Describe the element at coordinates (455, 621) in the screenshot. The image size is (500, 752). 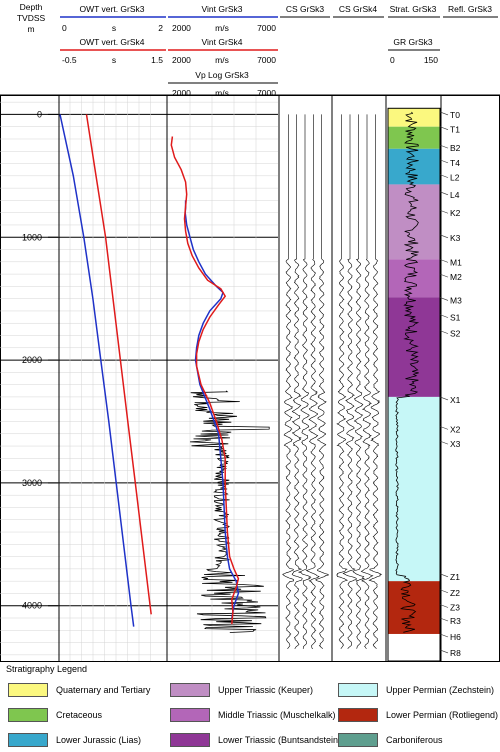
I see `strat-marker-label: R3` at that location.